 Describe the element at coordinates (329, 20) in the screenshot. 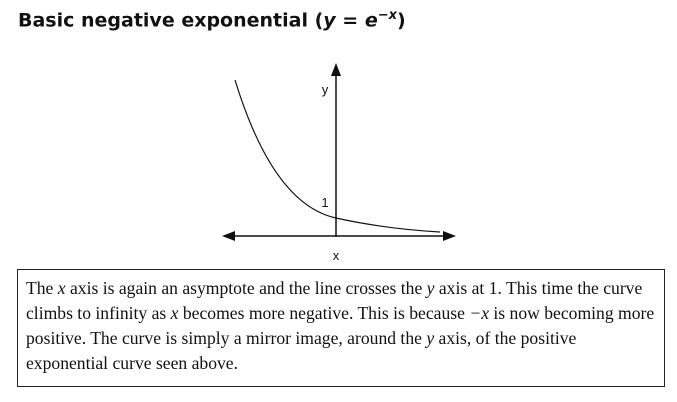

I see `heading-var: y` at that location.